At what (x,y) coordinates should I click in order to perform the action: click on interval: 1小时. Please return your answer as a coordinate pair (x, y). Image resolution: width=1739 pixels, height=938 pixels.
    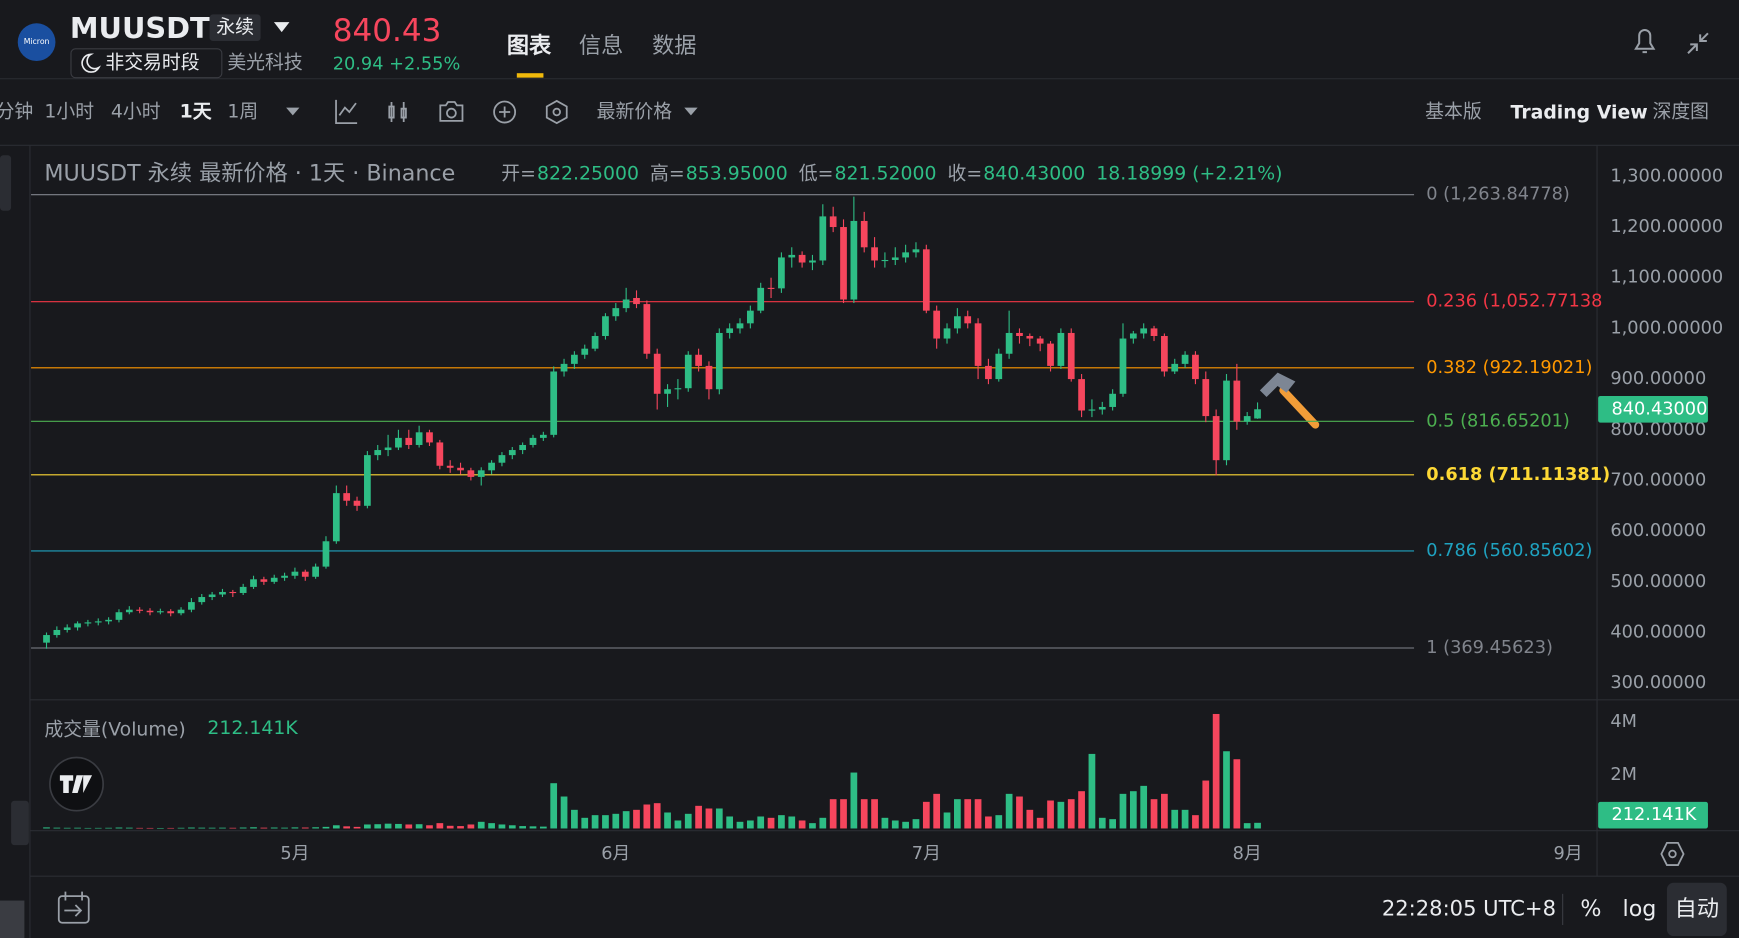
    Looking at the image, I should click on (69, 112).